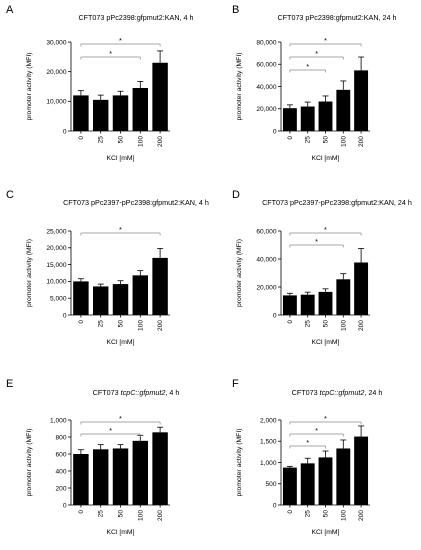  Describe the element at coordinates (235, 384) in the screenshot. I see `panel-letter: F` at that location.